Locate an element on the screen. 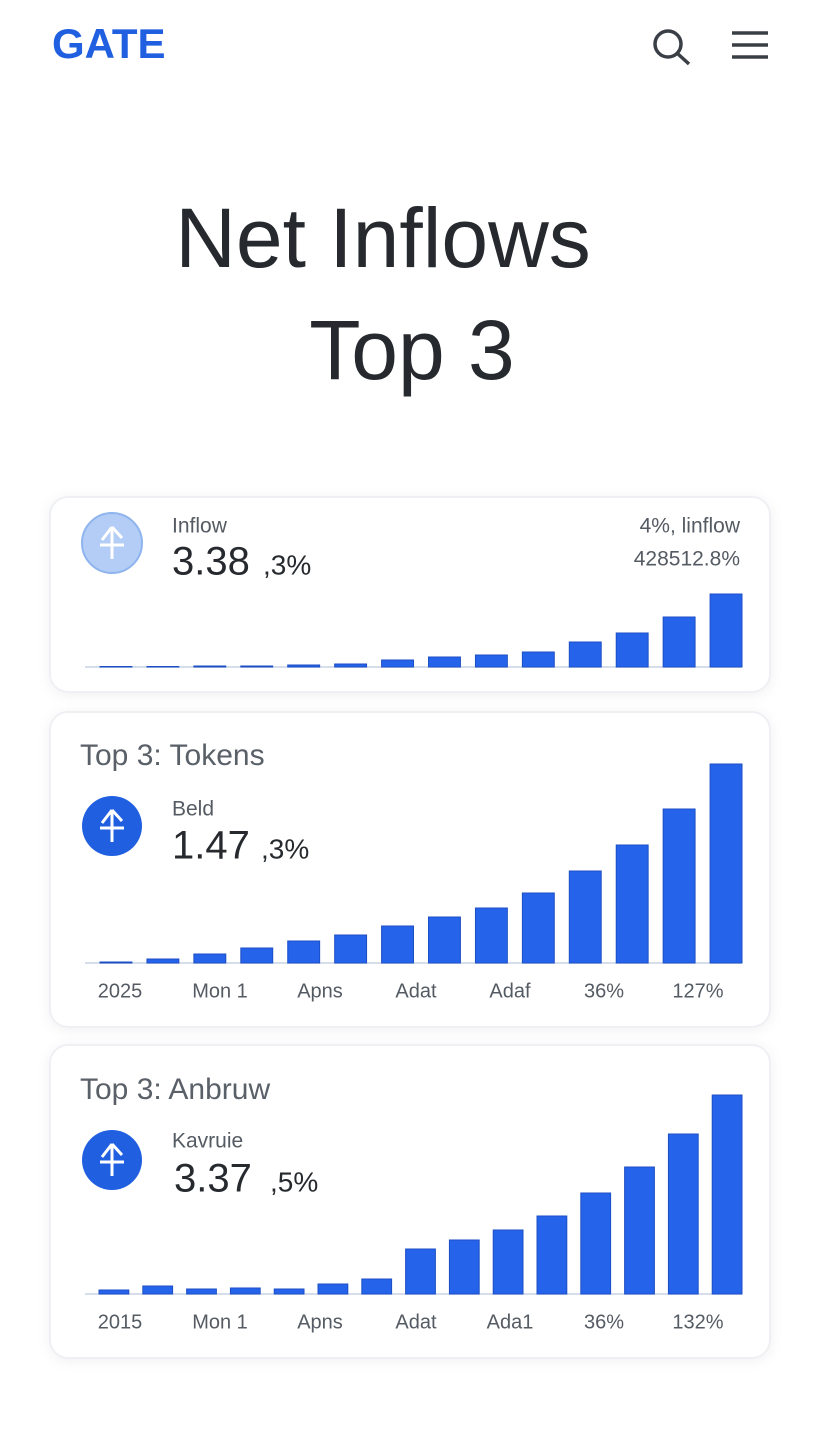 Image resolution: width=816 pixels, height=1440 pixels. card-heading: Top 3: Tokens is located at coordinates (172, 755).